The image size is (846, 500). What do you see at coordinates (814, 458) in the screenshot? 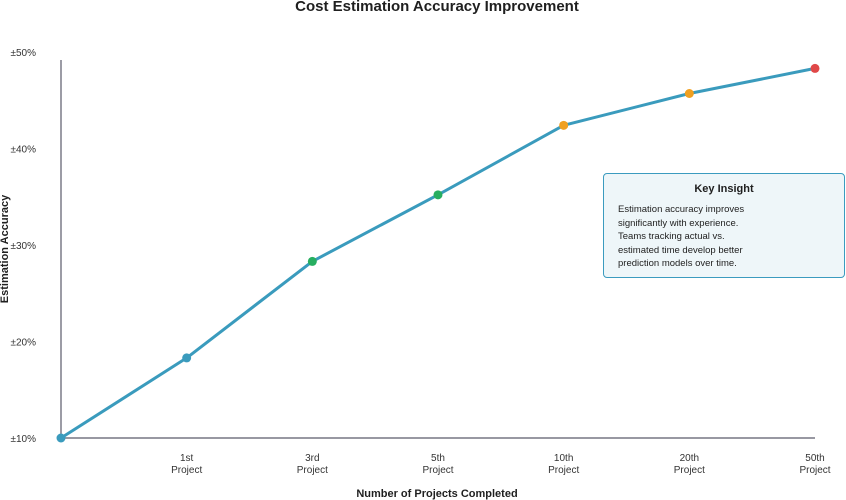
I see `x-tick-label: 50th` at bounding box center [814, 458].